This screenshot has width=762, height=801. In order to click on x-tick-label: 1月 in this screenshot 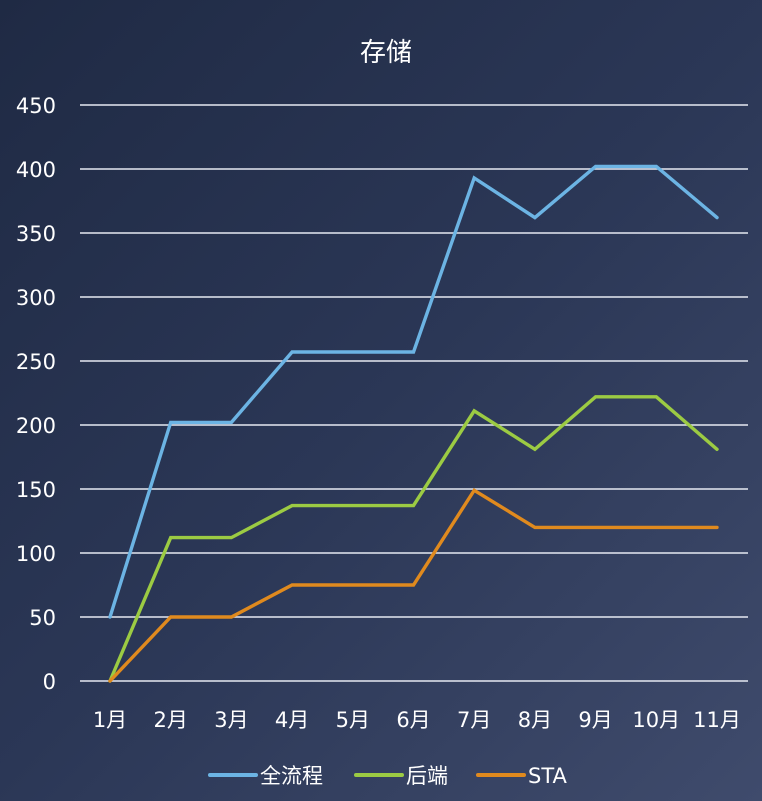, I will do `click(110, 720)`.